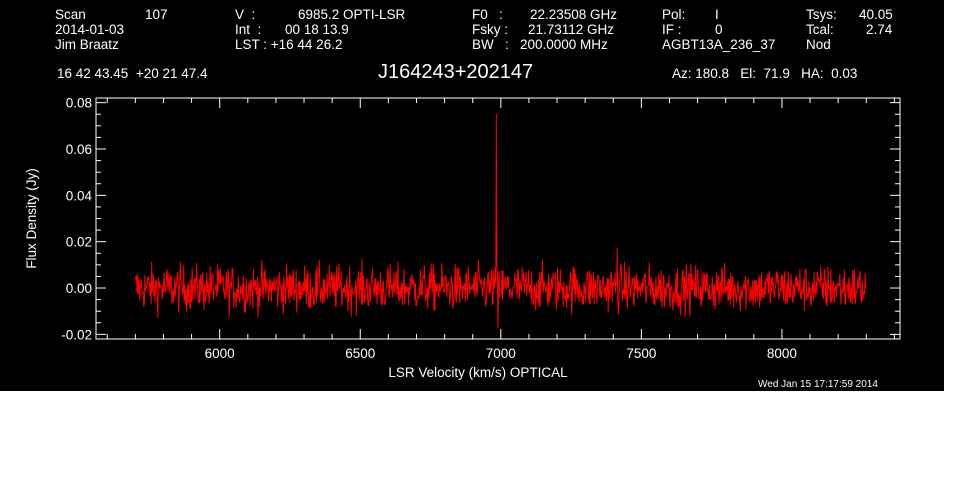  I want to click on integration-value: 00 18 13.9, so click(317, 29).